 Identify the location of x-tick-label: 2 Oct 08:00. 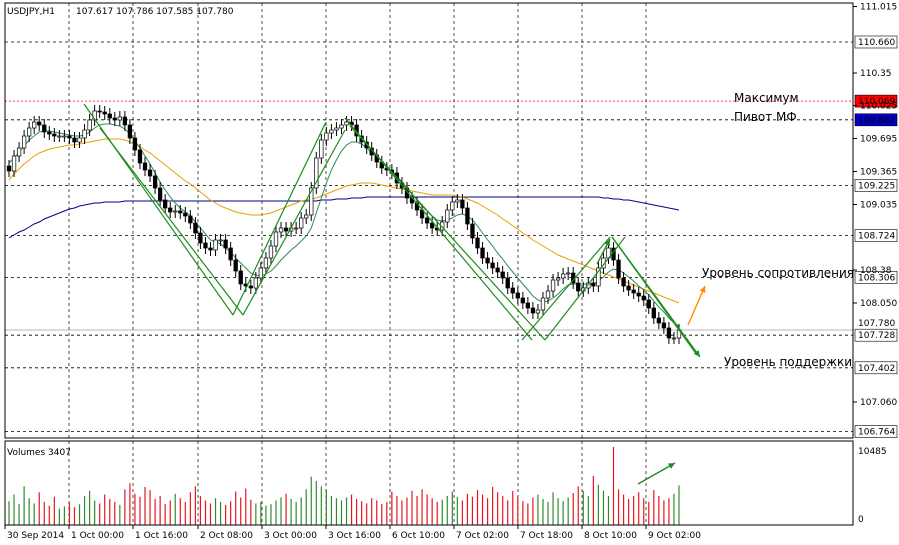
(226, 536).